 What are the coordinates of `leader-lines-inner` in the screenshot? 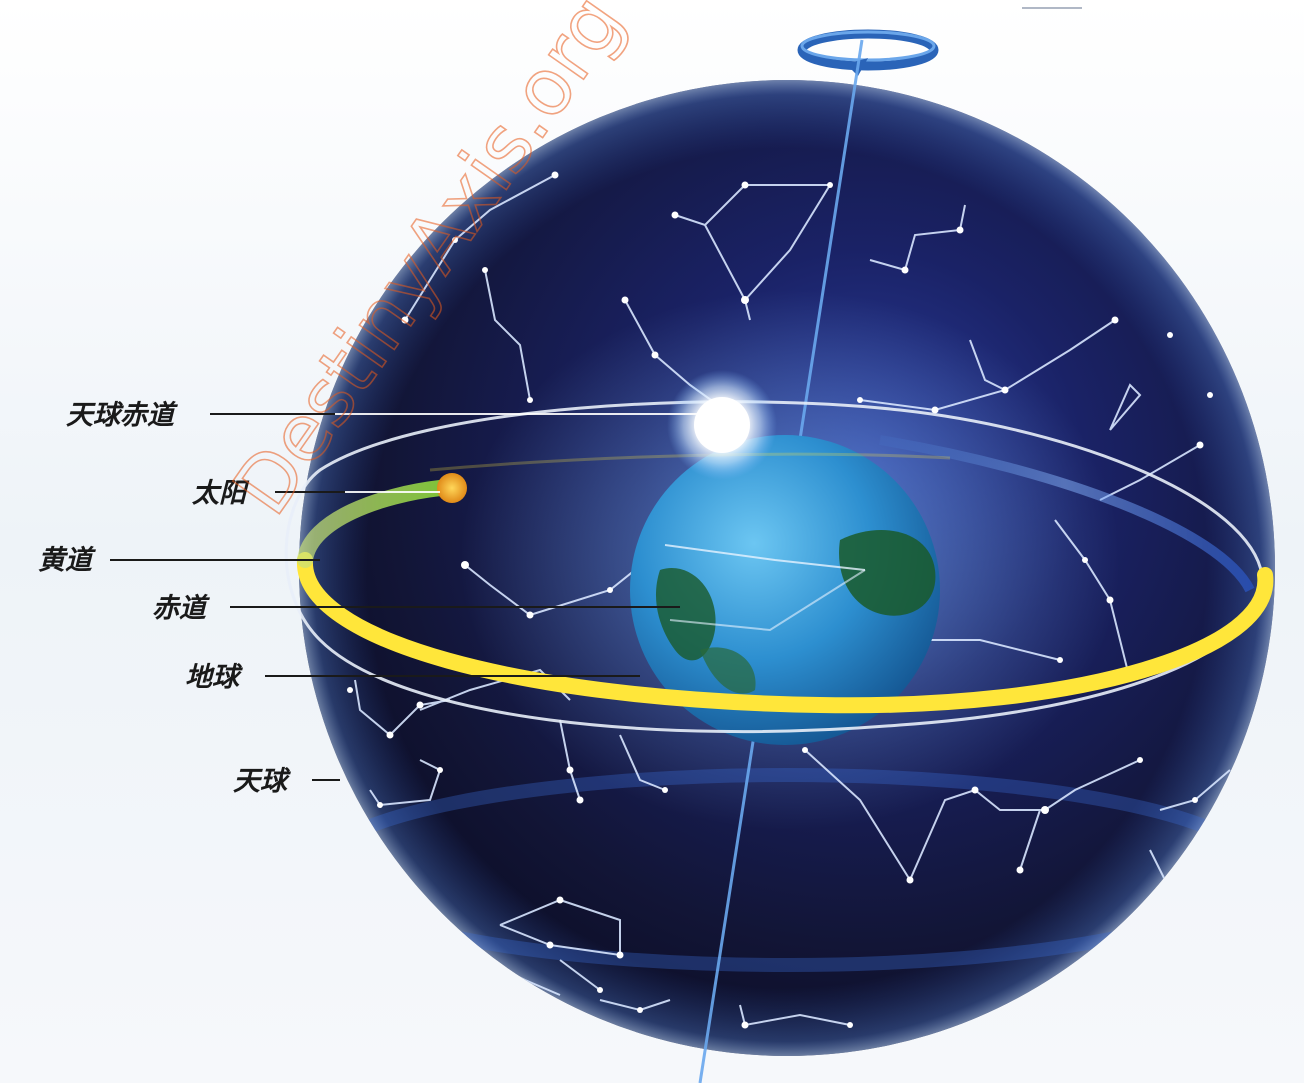 It's located at (517, 453).